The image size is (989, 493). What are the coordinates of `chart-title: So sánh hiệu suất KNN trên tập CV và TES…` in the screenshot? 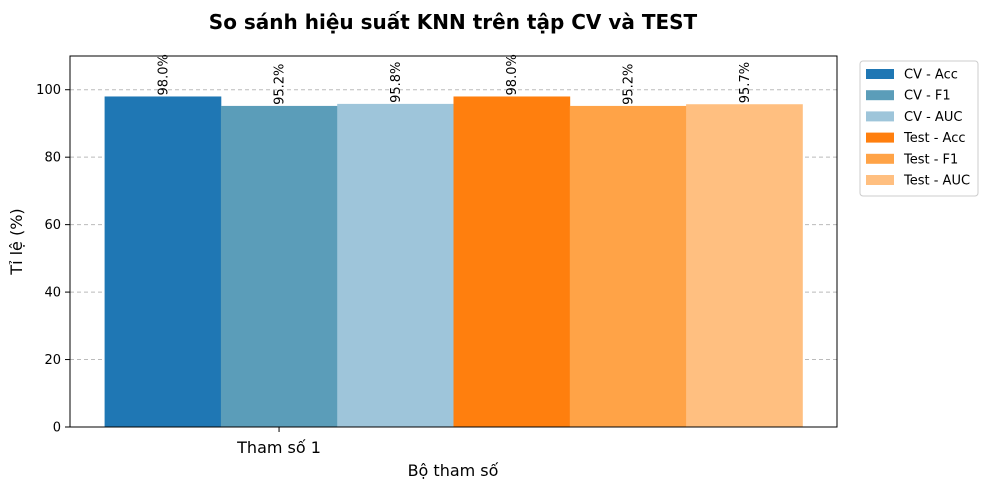 It's located at (453, 22).